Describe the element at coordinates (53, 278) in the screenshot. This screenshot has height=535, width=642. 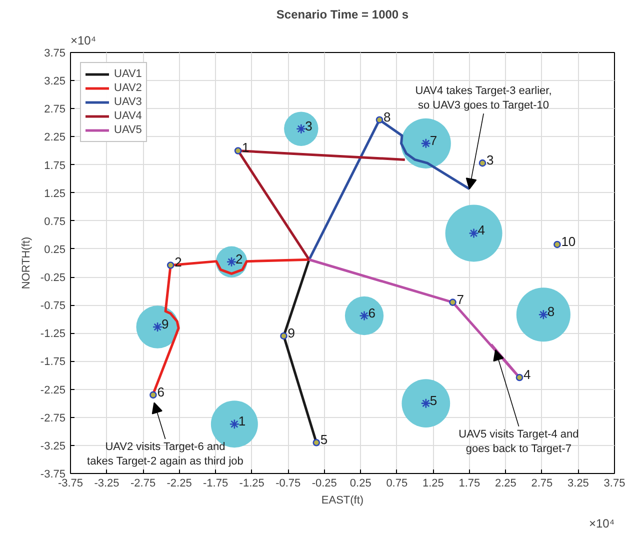
I see `y-tick-label: -0.25` at that location.